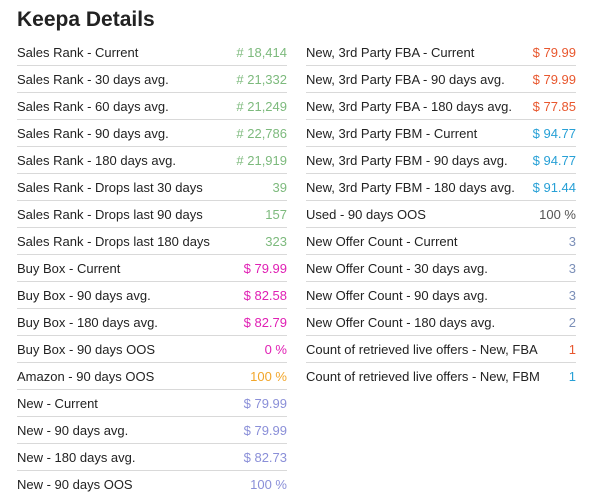 This screenshot has height=501, width=593. I want to click on detail-row: New - 180 days avg. $ 82.73, so click(152, 457).